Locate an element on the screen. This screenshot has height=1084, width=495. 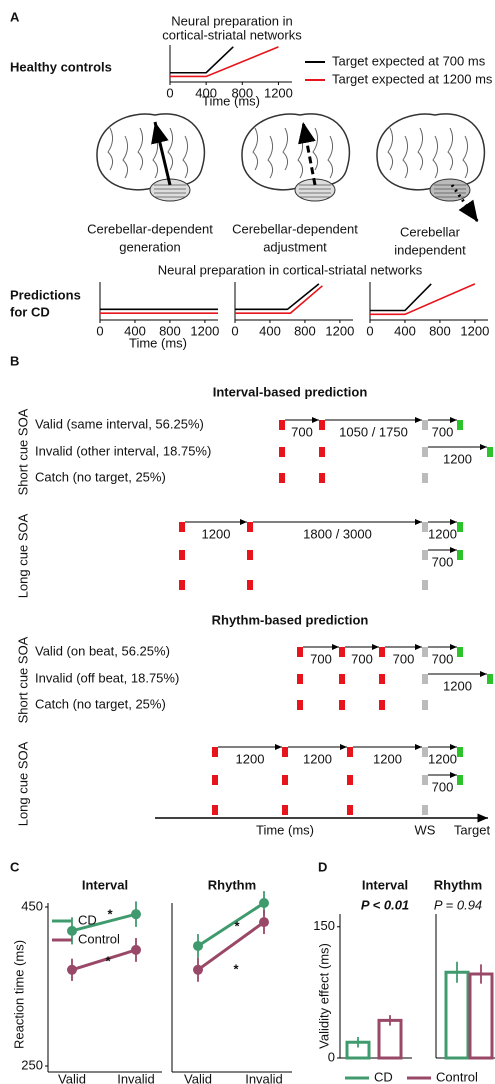
cerebellum is located at coordinates (450, 190).